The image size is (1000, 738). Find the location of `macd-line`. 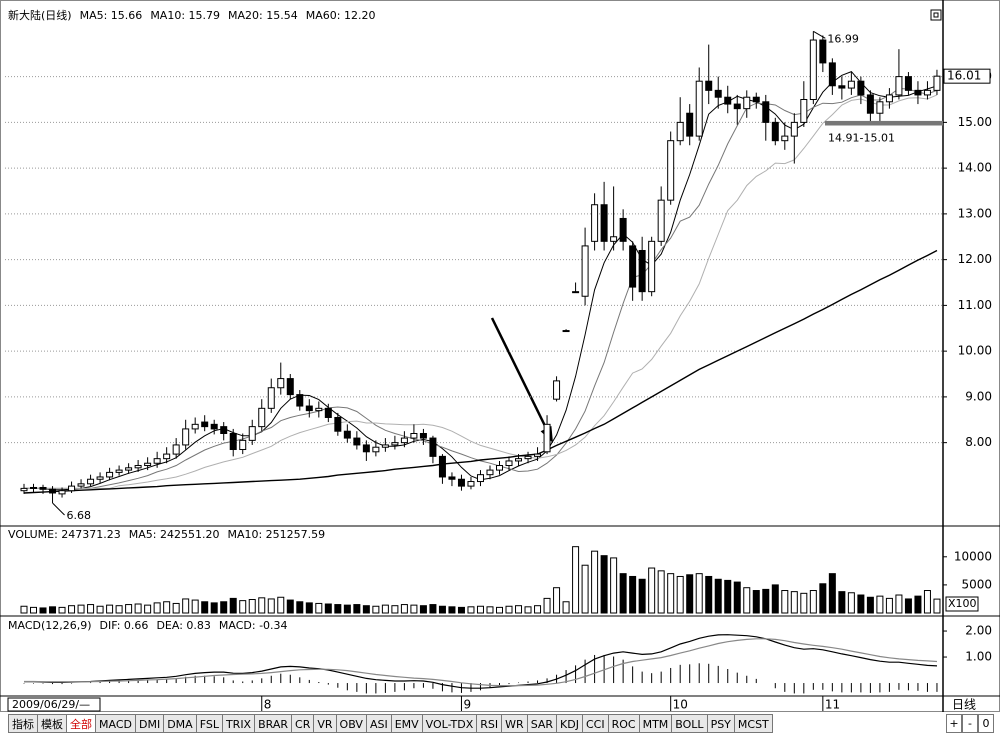

macd-line is located at coordinates (481, 662).